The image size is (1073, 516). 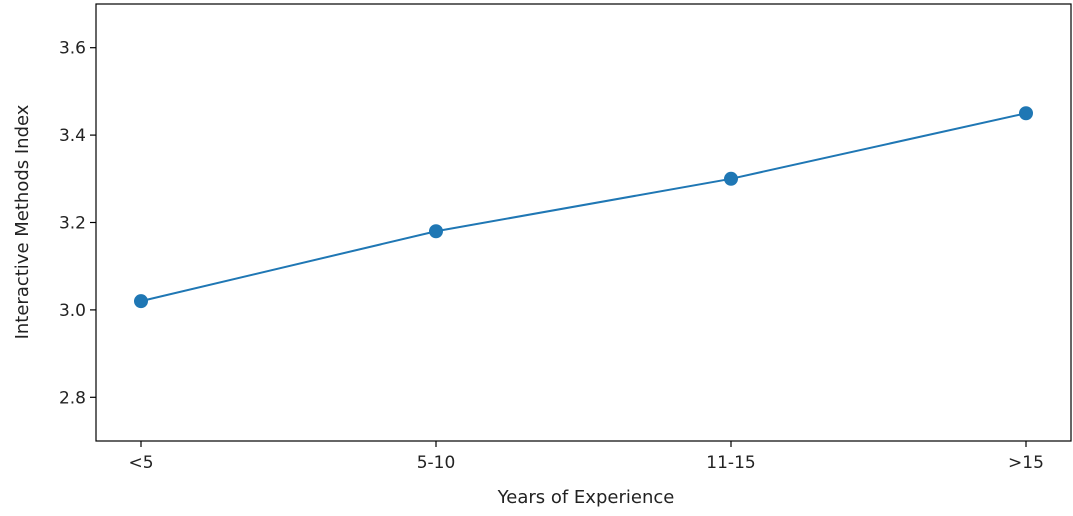 I want to click on y-tick-label: 3.0, so click(x=72, y=311).